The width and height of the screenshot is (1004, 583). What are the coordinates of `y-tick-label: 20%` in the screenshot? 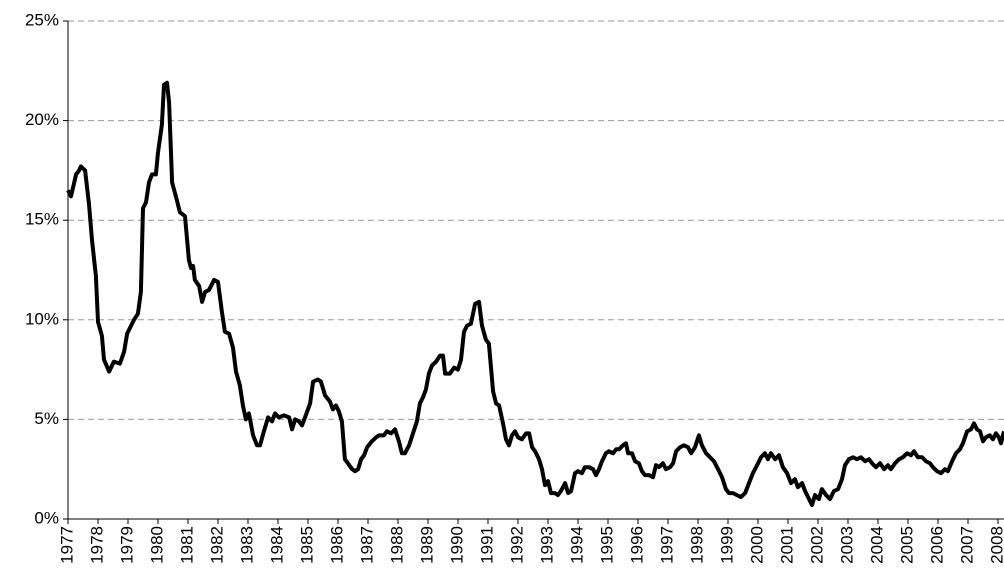 It's located at (42, 119).